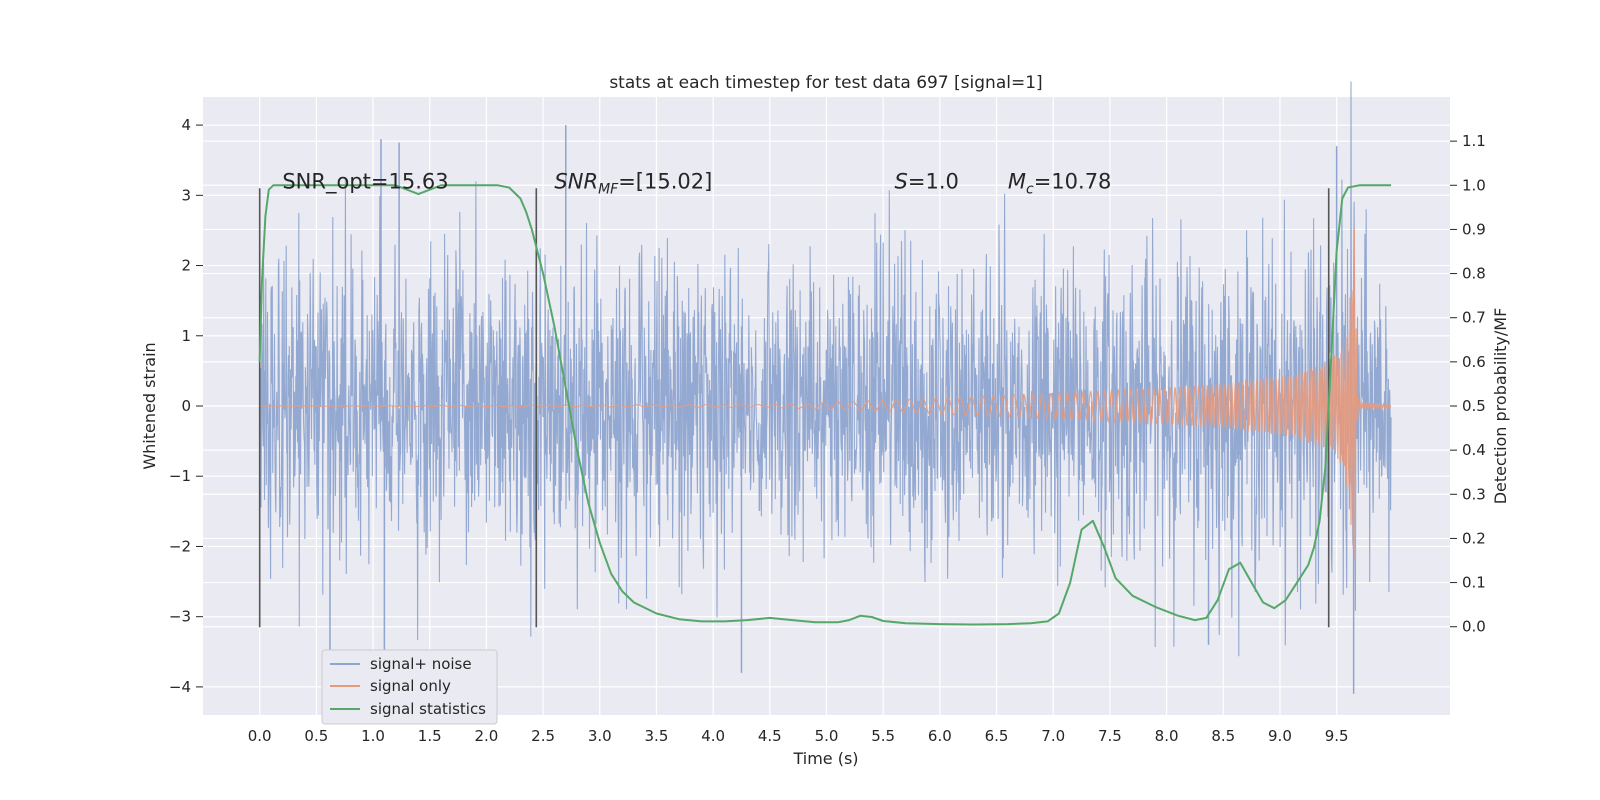 The image size is (1600, 800). Describe the element at coordinates (633, 183) in the screenshot. I see `annotation-text: SNRMF=[15.02]` at that location.